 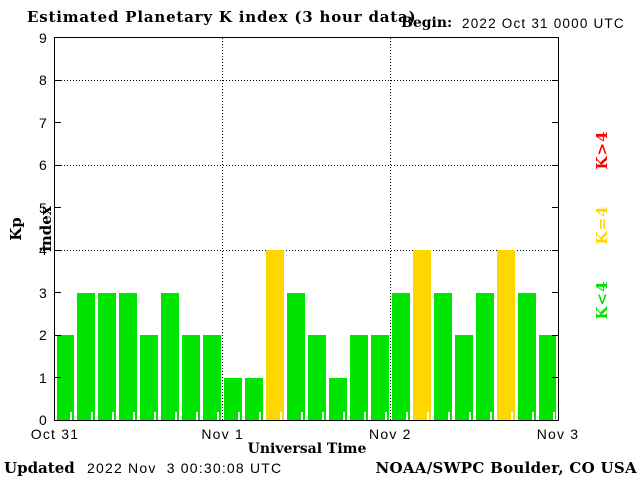 What do you see at coordinates (43, 165) in the screenshot?
I see `y-tick-label-6: 6` at bounding box center [43, 165].